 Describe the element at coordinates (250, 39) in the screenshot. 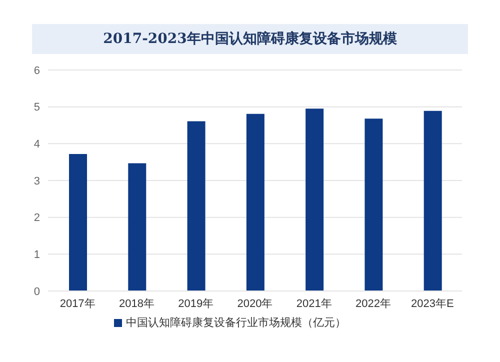

I see `chart-title: 2017-2023年中国认知障碍康复设备市场规模` at that location.